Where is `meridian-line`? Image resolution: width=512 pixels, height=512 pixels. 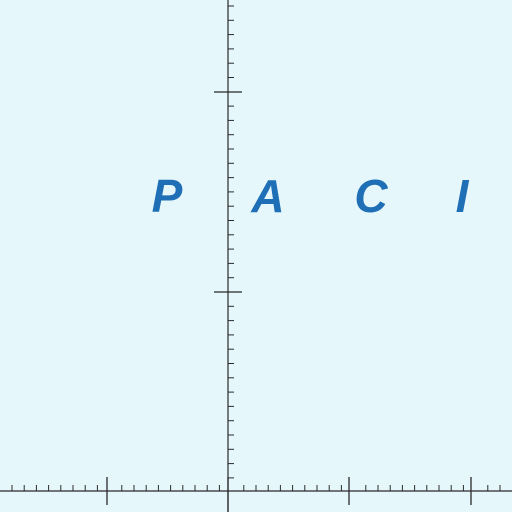 meridian-line is located at coordinates (228, 256).